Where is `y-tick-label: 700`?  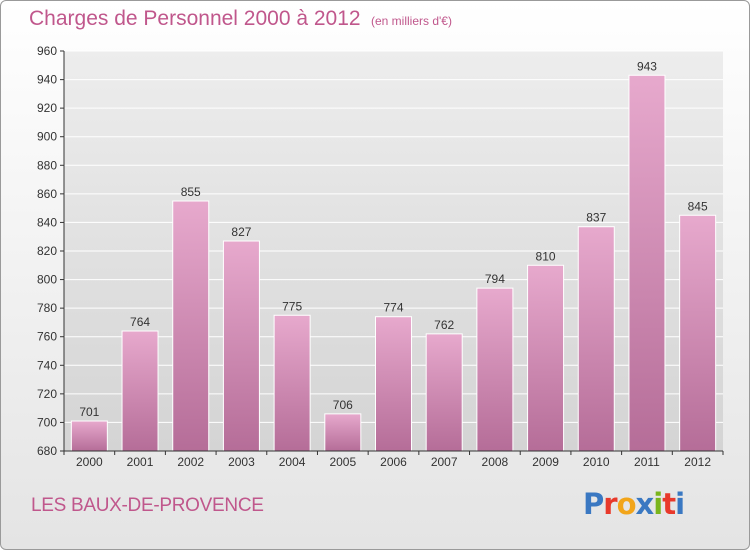
y-tick-label: 700 is located at coordinates (47, 422).